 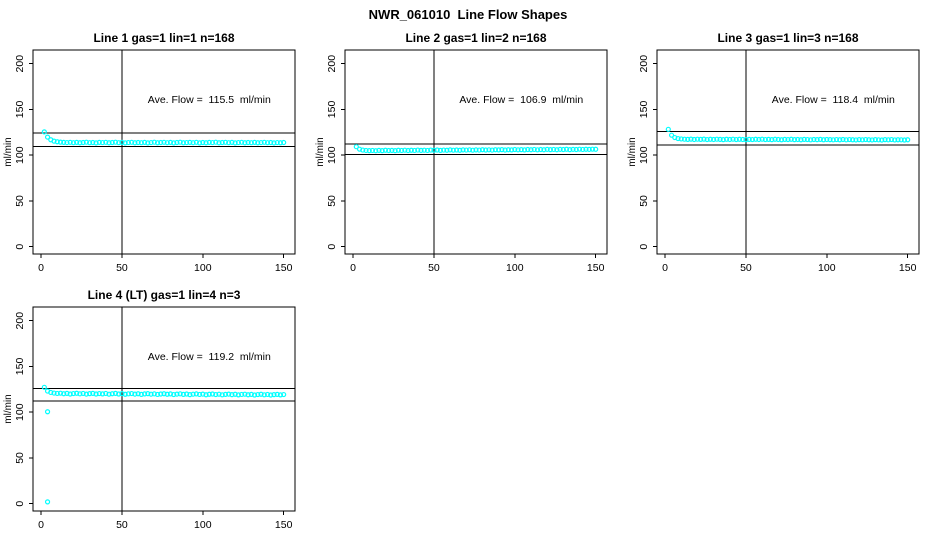 What do you see at coordinates (209, 357) in the screenshot?
I see `avg-flow-annotation: Ave. Flow = 119.2 ml/min` at bounding box center [209, 357].